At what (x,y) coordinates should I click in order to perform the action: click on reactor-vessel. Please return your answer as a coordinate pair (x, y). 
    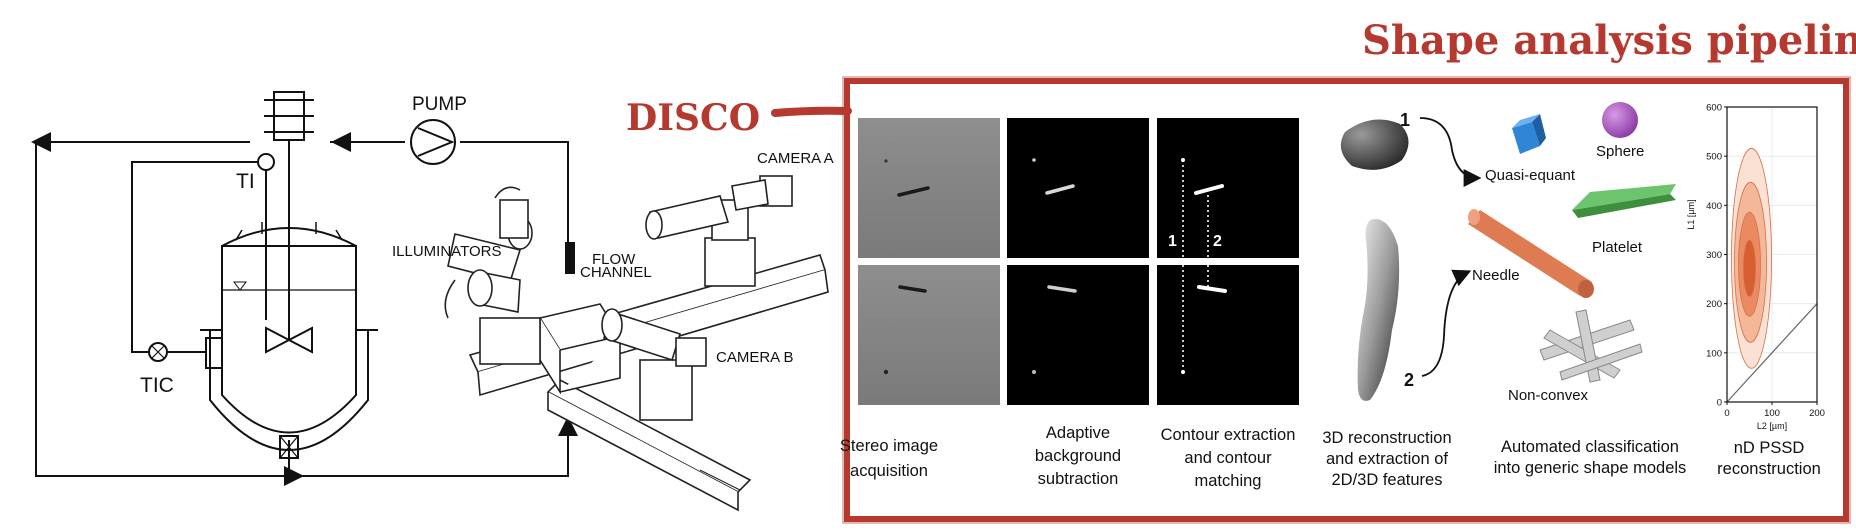
    Looking at the image, I should click on (289, 339).